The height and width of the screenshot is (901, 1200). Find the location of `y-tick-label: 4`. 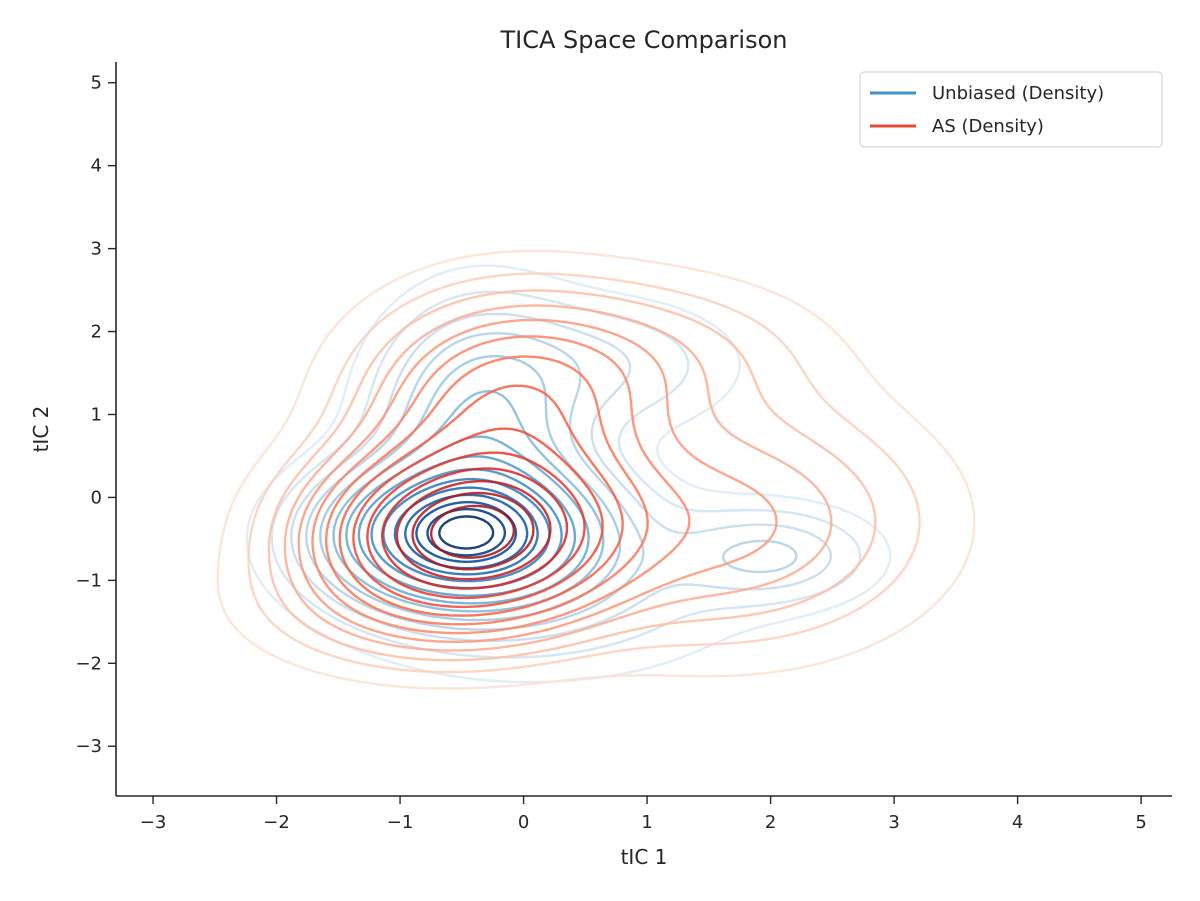

y-tick-label: 4 is located at coordinates (96, 166).